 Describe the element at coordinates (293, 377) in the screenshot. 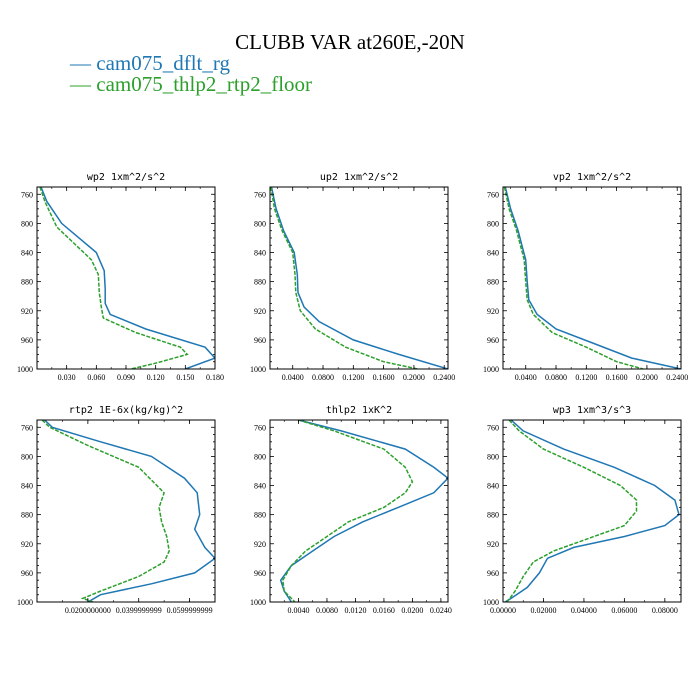

I see `x-tick-label: 0.0400` at that location.